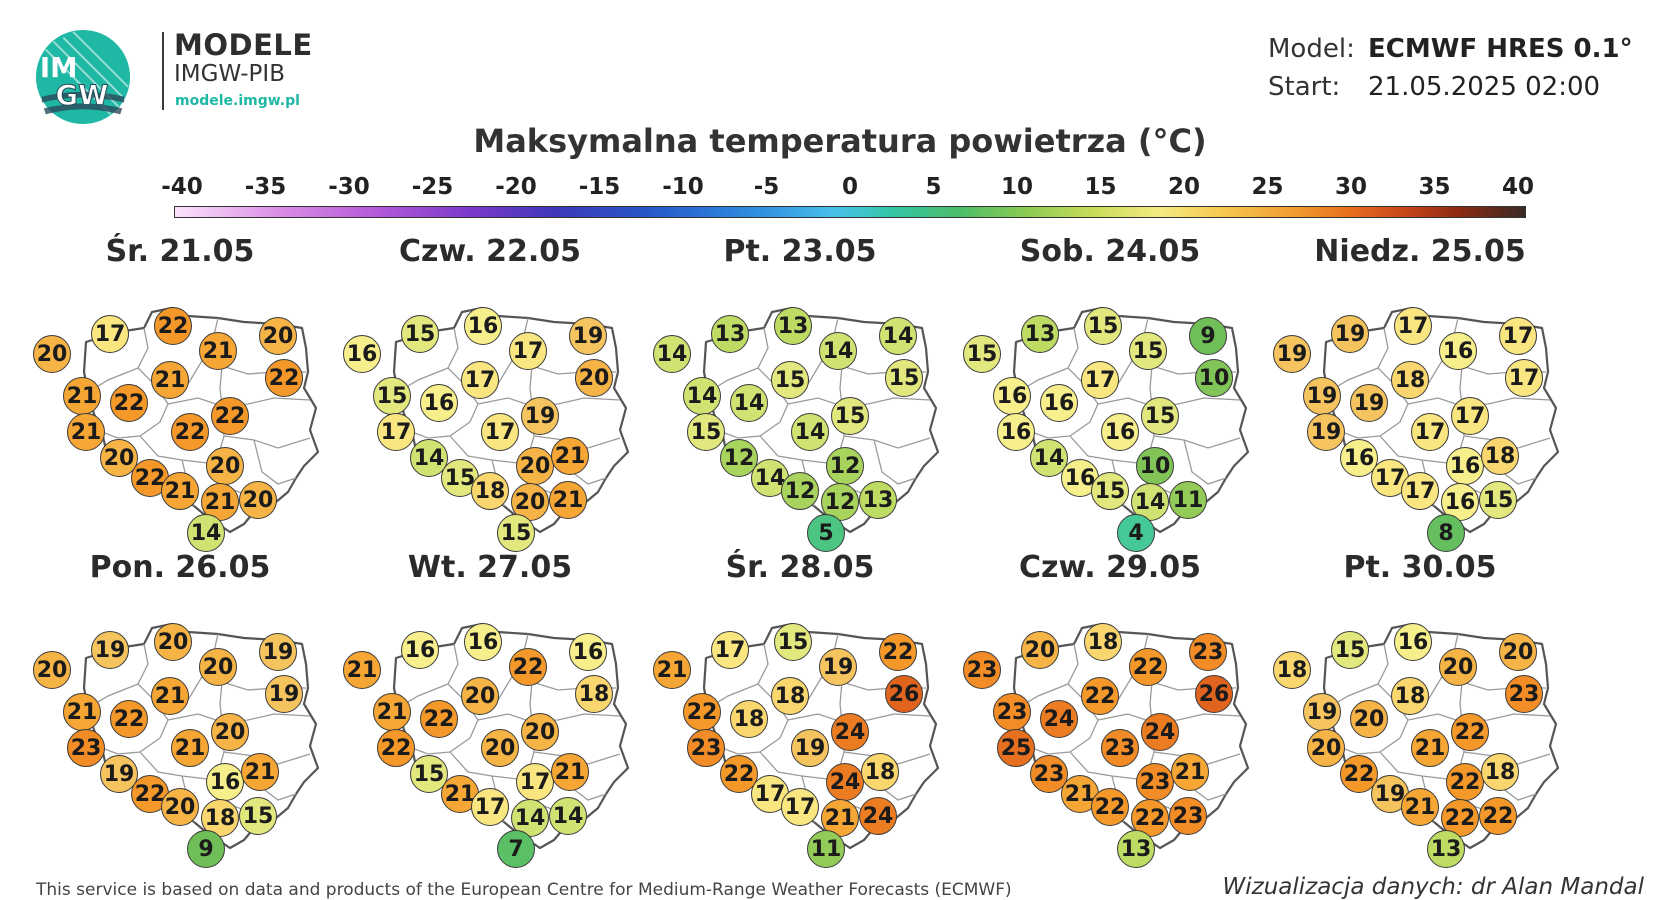 The image size is (1680, 900). I want to click on colorbar-tick: 25, so click(1267, 187).